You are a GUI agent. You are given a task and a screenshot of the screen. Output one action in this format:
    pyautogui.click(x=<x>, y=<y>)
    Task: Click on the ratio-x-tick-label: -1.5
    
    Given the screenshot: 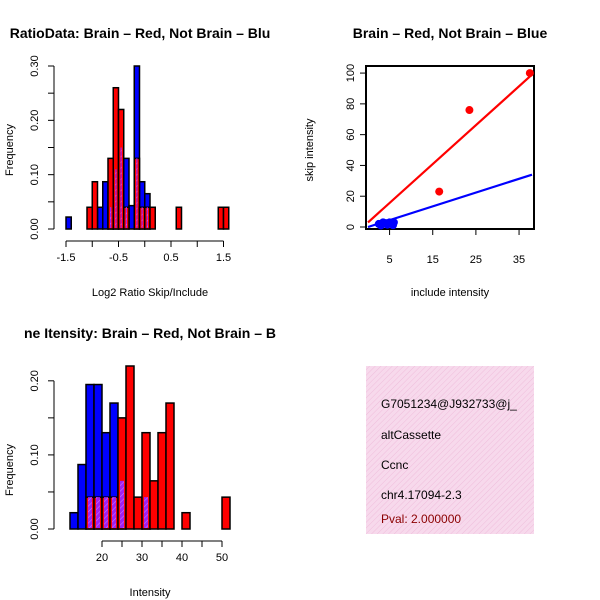 What is the action you would take?
    pyautogui.click(x=66, y=258)
    